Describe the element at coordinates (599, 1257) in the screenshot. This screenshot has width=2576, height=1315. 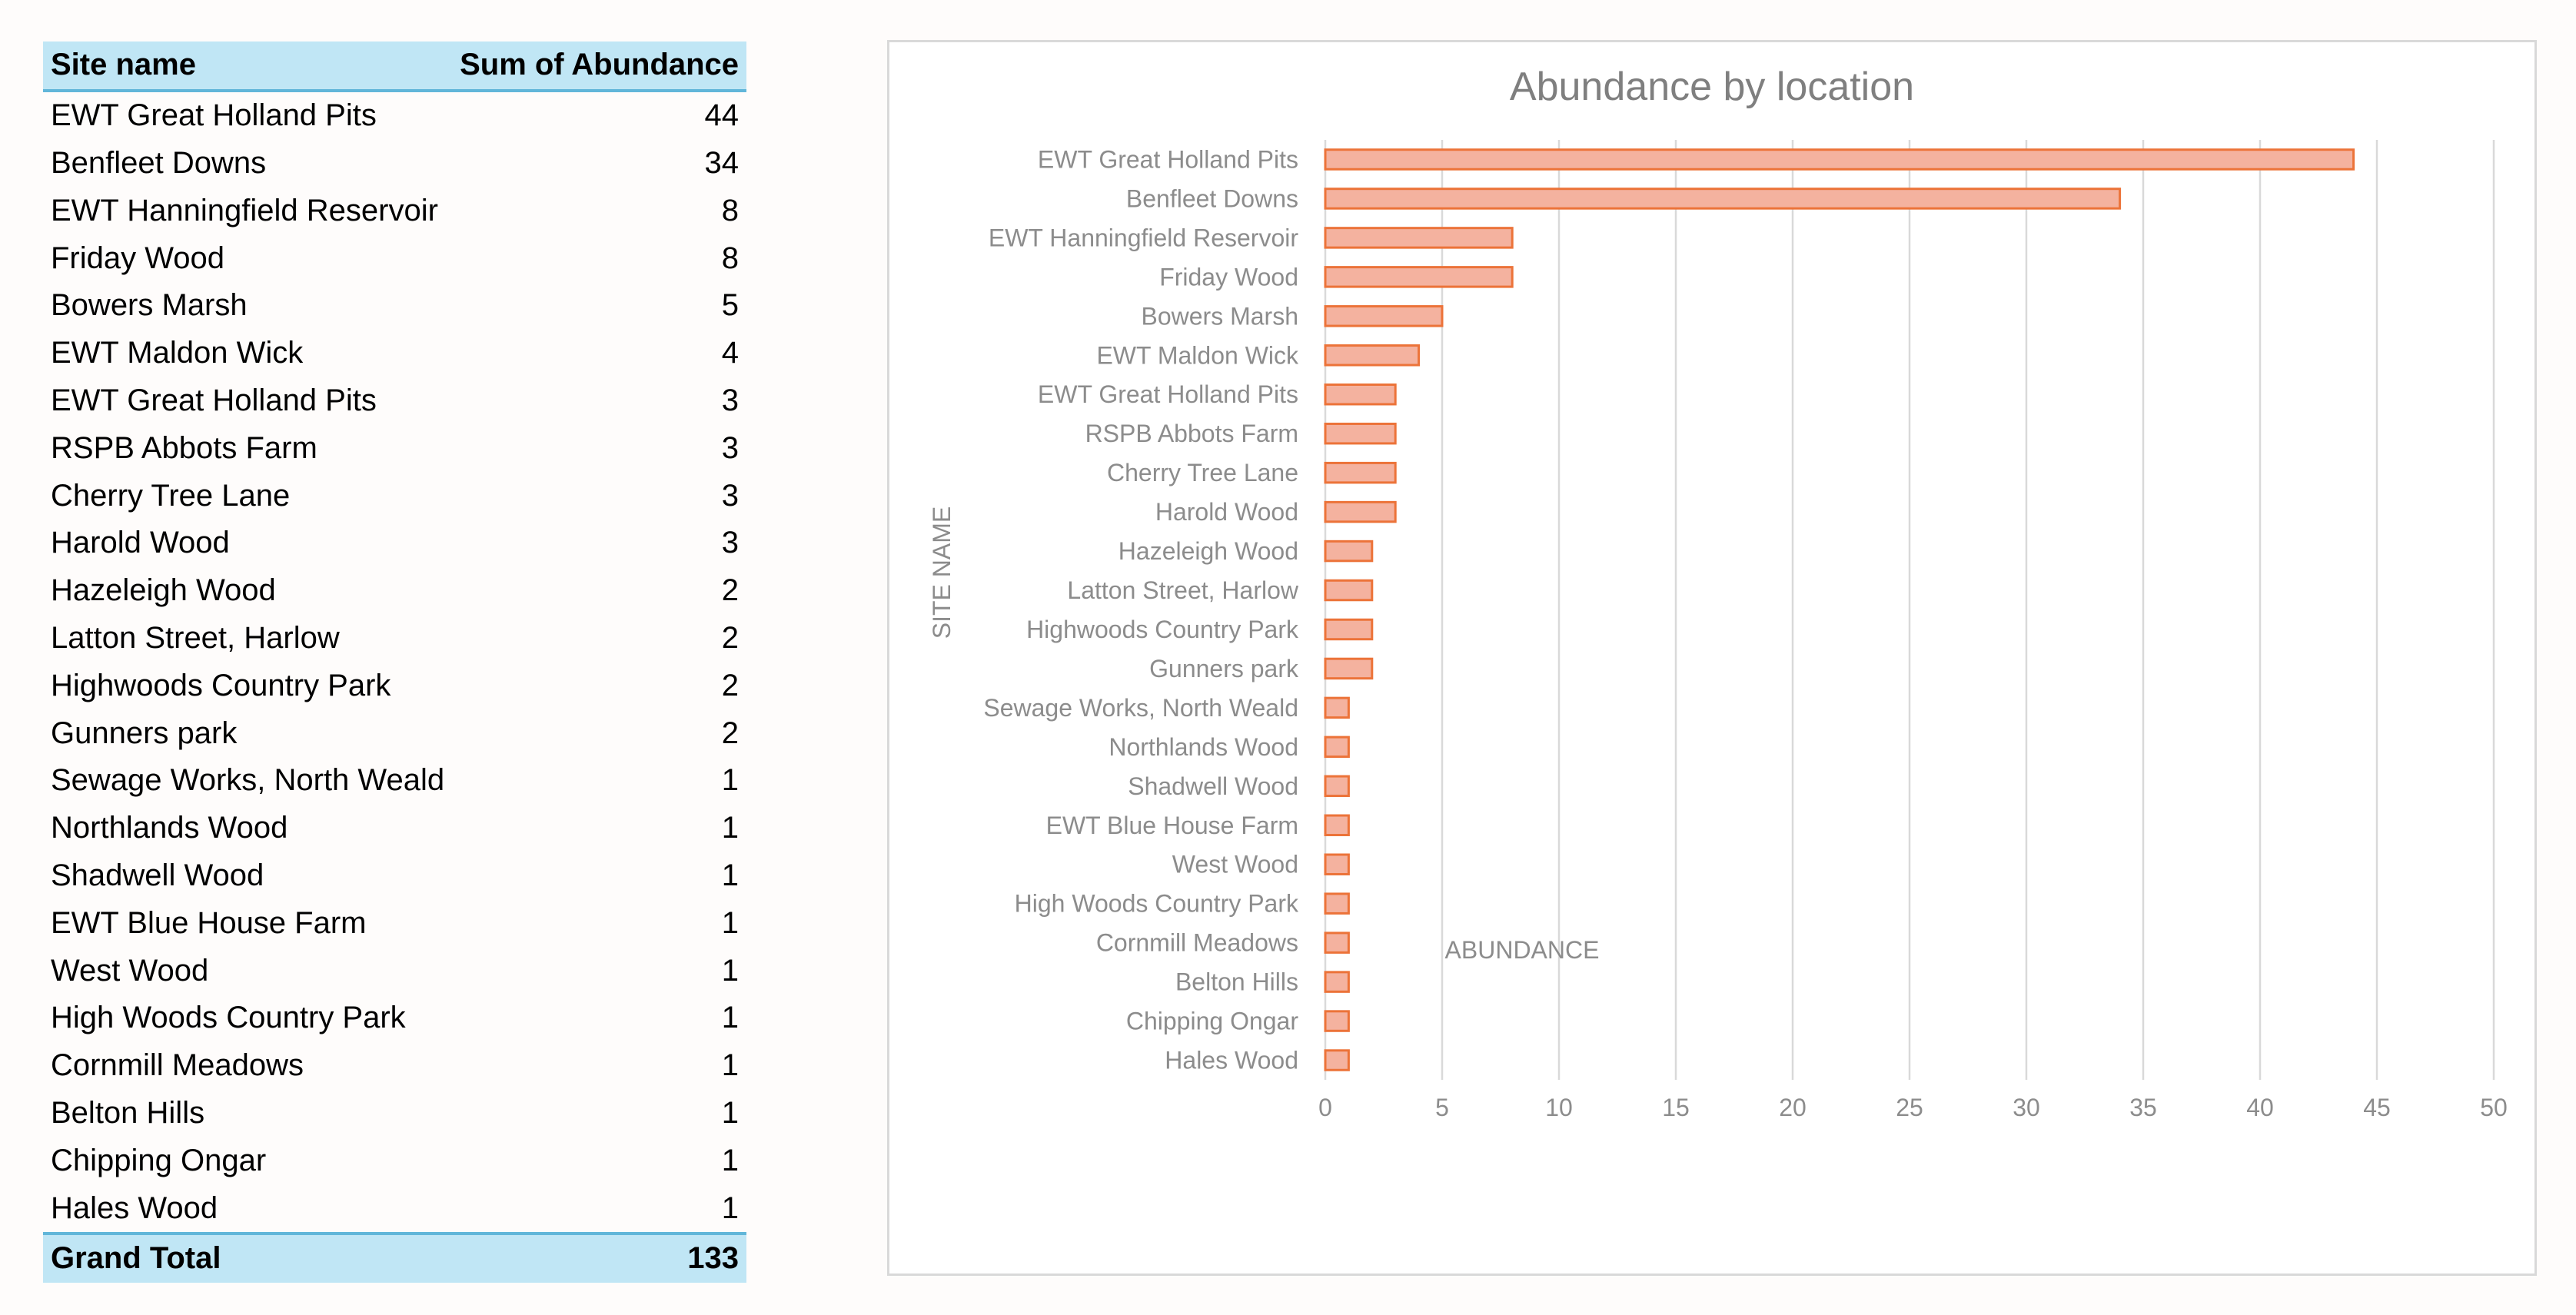
I see `grand-total-value: 133` at that location.